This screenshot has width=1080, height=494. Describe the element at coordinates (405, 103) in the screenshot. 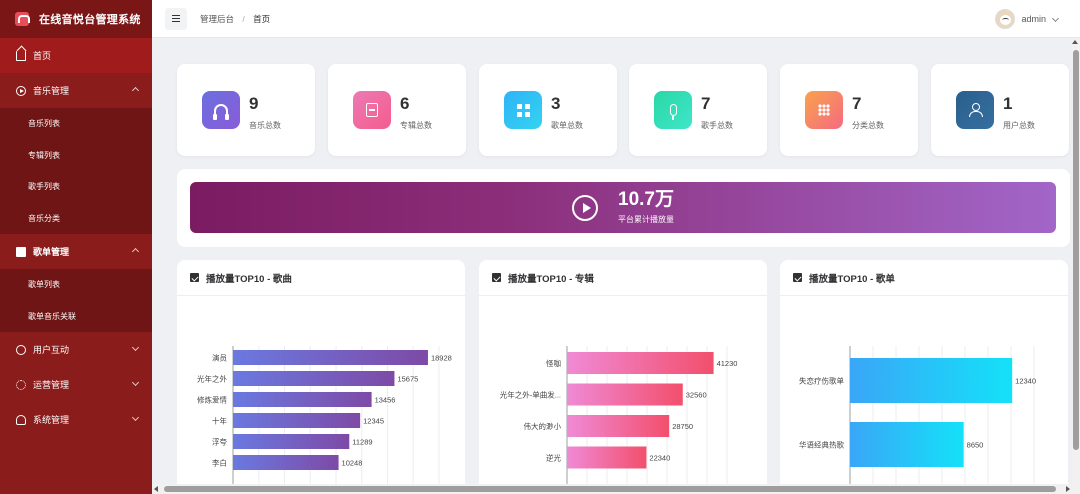

I see `stat-value: 6` at that location.